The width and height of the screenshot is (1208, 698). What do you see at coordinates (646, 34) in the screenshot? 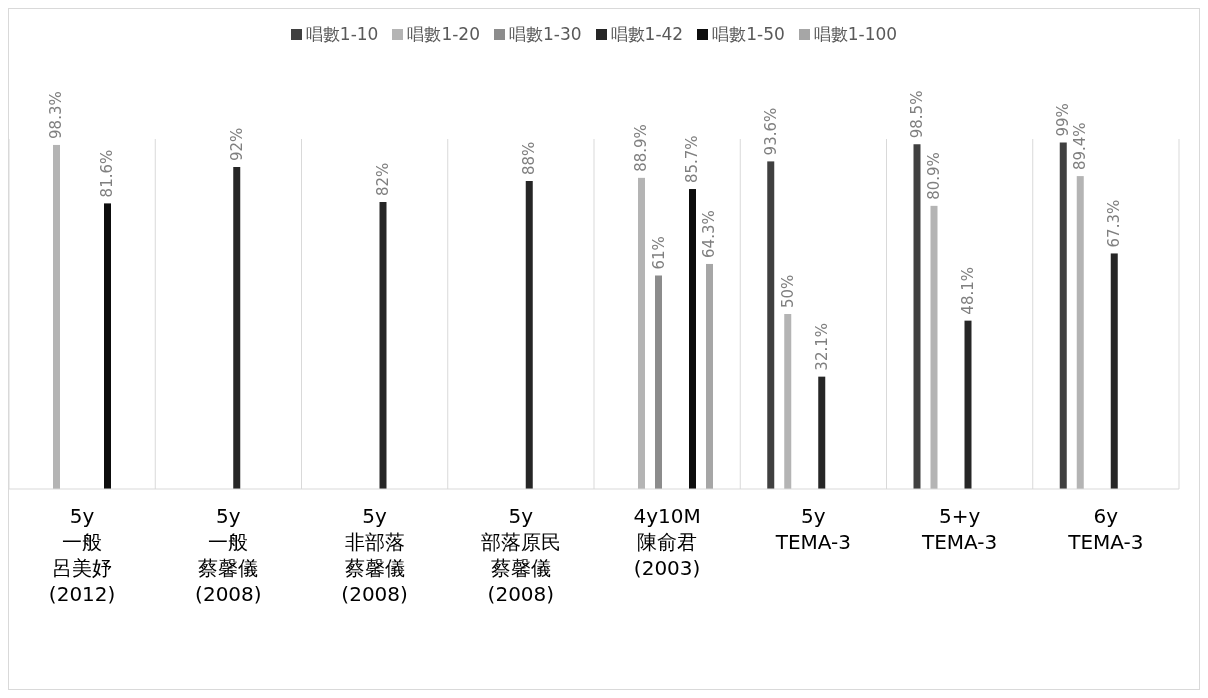
I see `legend-label: 唱數1-42` at bounding box center [646, 34].